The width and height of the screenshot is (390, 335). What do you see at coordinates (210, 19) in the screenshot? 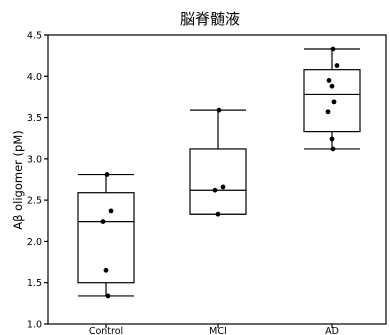
I see `chart-title: 脳脊髄液` at bounding box center [210, 19].